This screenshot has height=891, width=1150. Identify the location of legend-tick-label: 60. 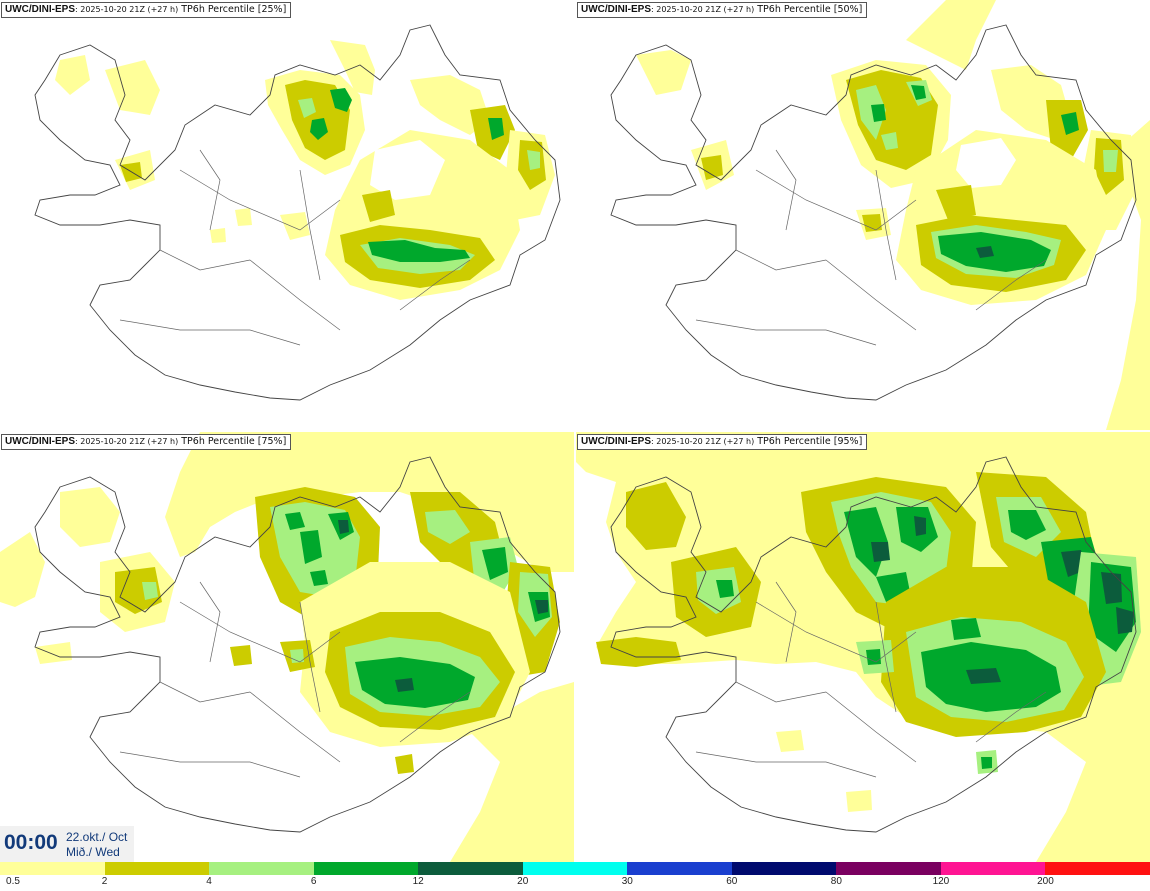
(732, 881).